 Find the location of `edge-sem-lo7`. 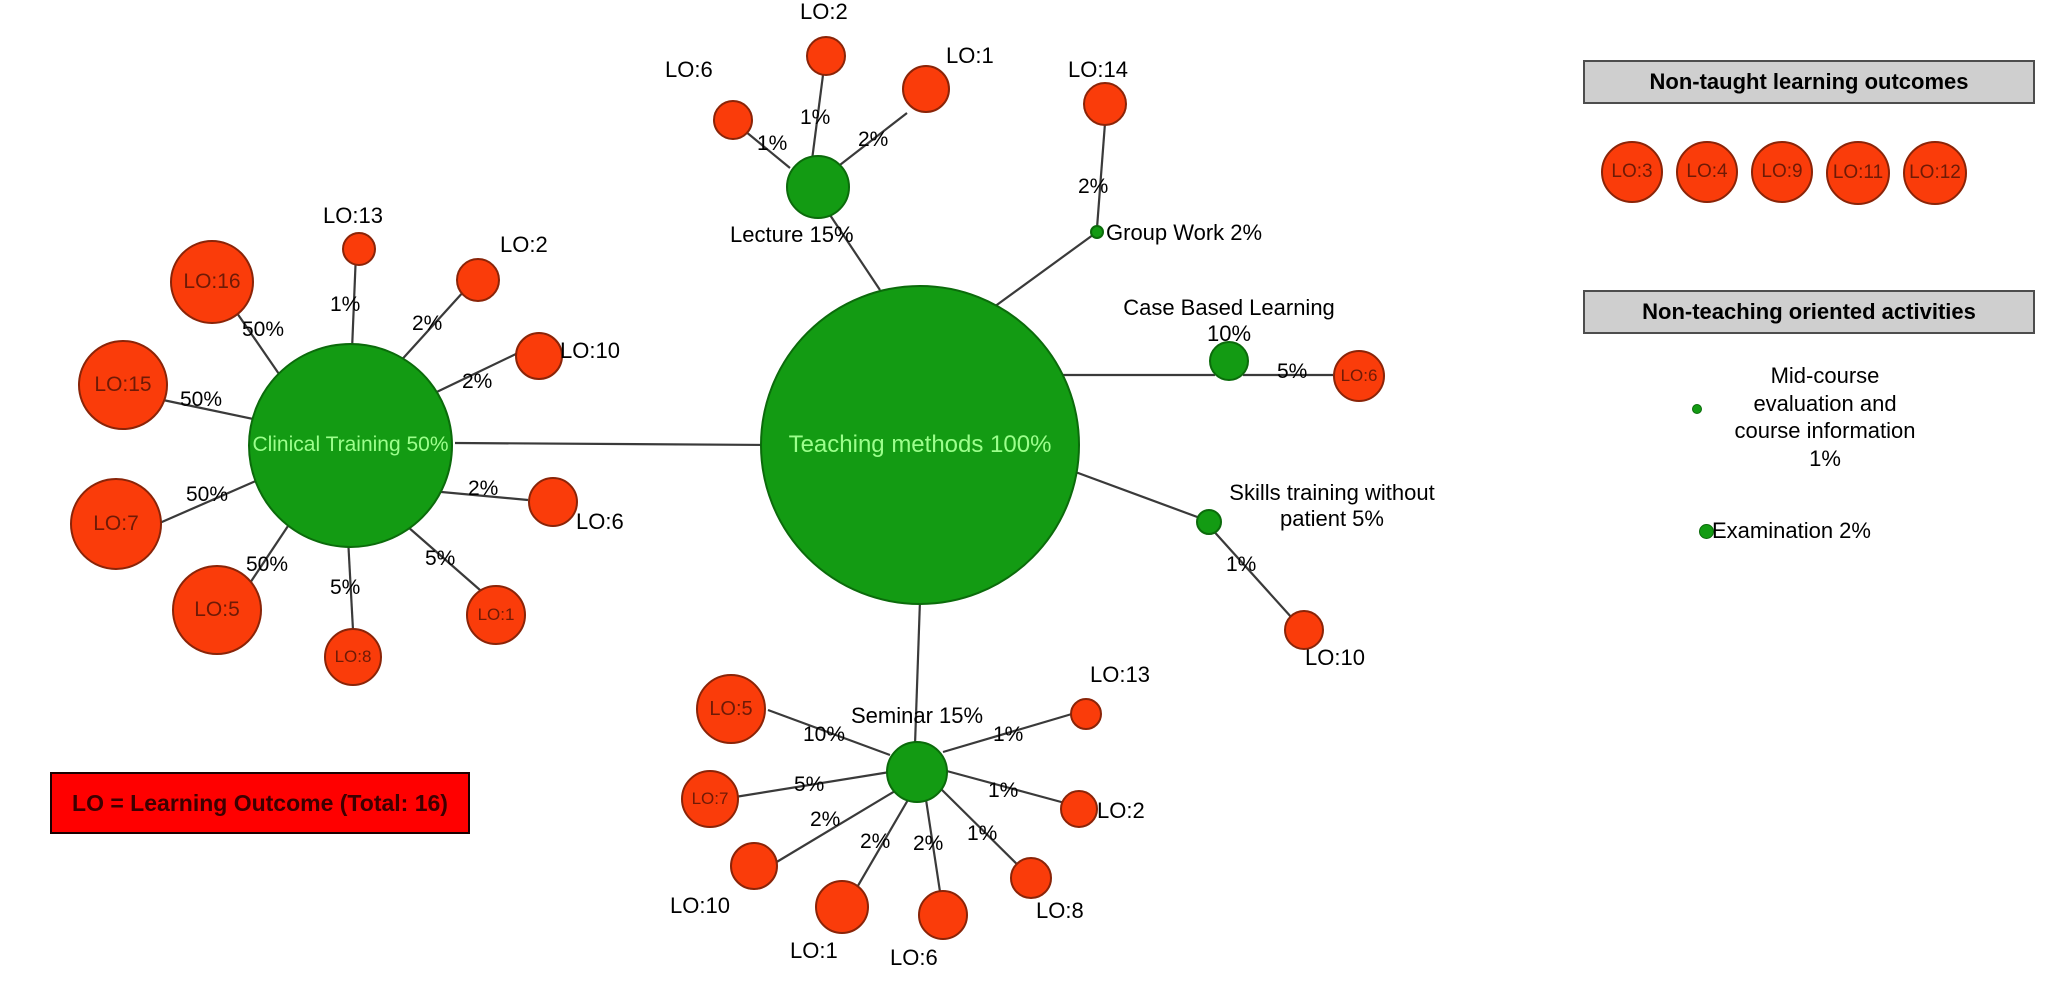

edge-sem-lo7 is located at coordinates (812, 784).